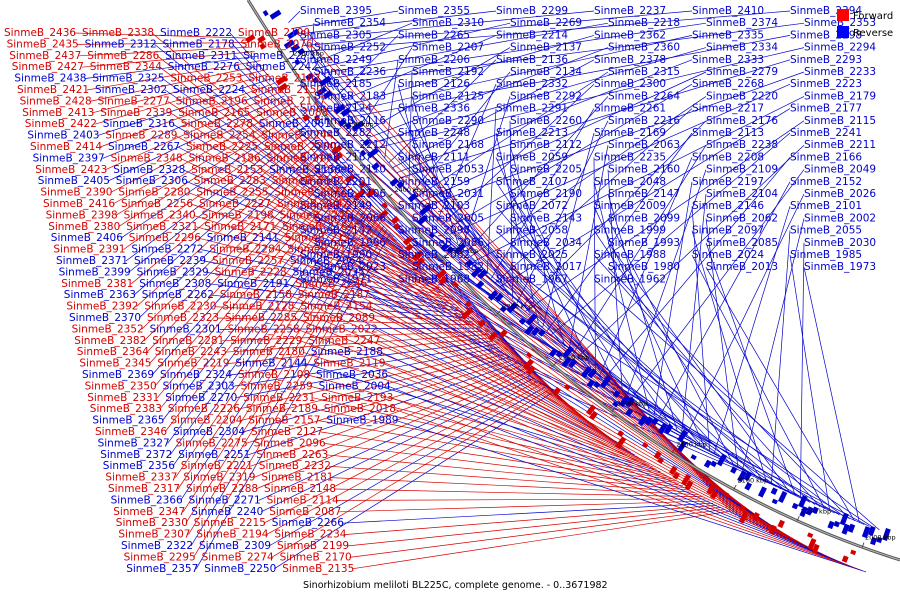  What do you see at coordinates (532, 157) in the screenshot?
I see `gene-label: SinmeB_2059` at bounding box center [532, 157].